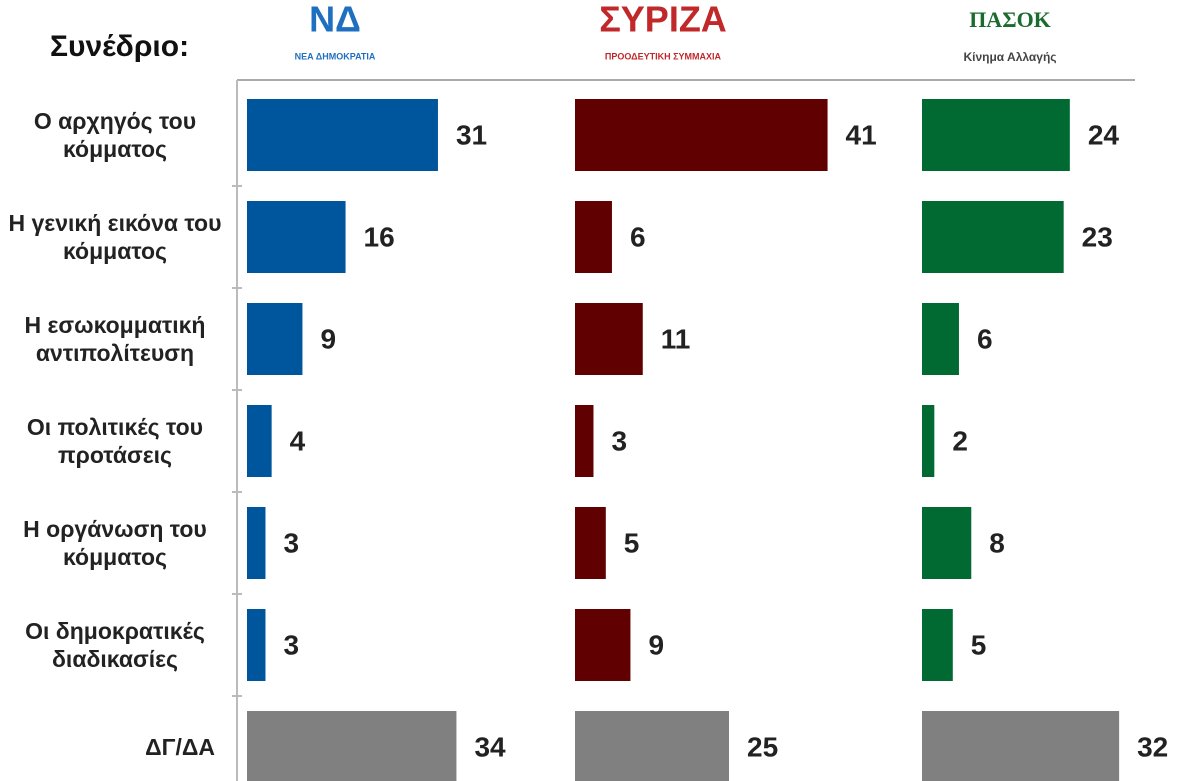  Describe the element at coordinates (1097, 236) in the screenshot. I see `value-label: 23` at that location.